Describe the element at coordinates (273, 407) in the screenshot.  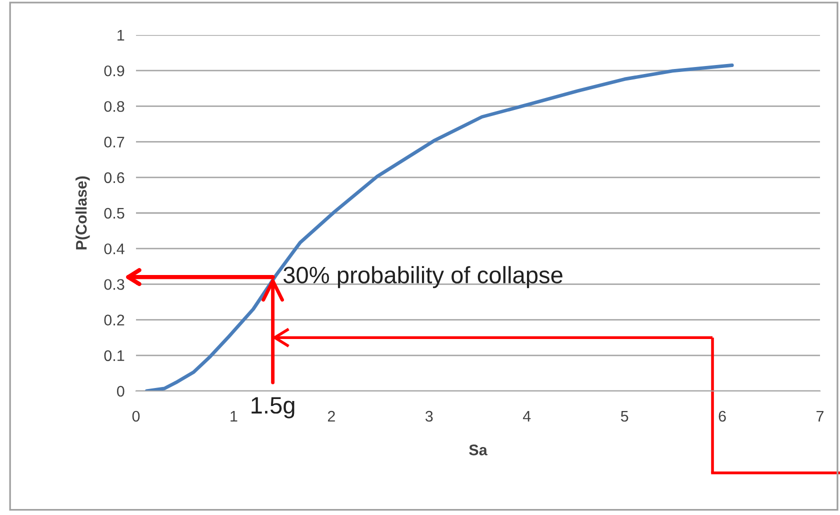
I see `annotation: 1.5g` at that location.